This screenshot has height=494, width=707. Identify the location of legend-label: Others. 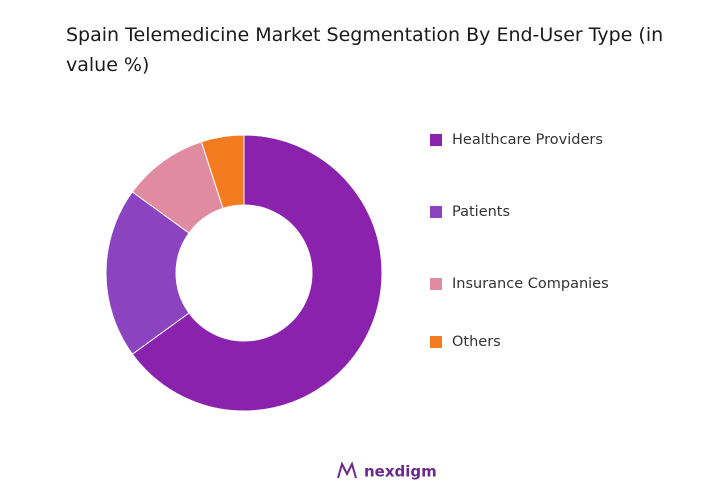
(476, 342).